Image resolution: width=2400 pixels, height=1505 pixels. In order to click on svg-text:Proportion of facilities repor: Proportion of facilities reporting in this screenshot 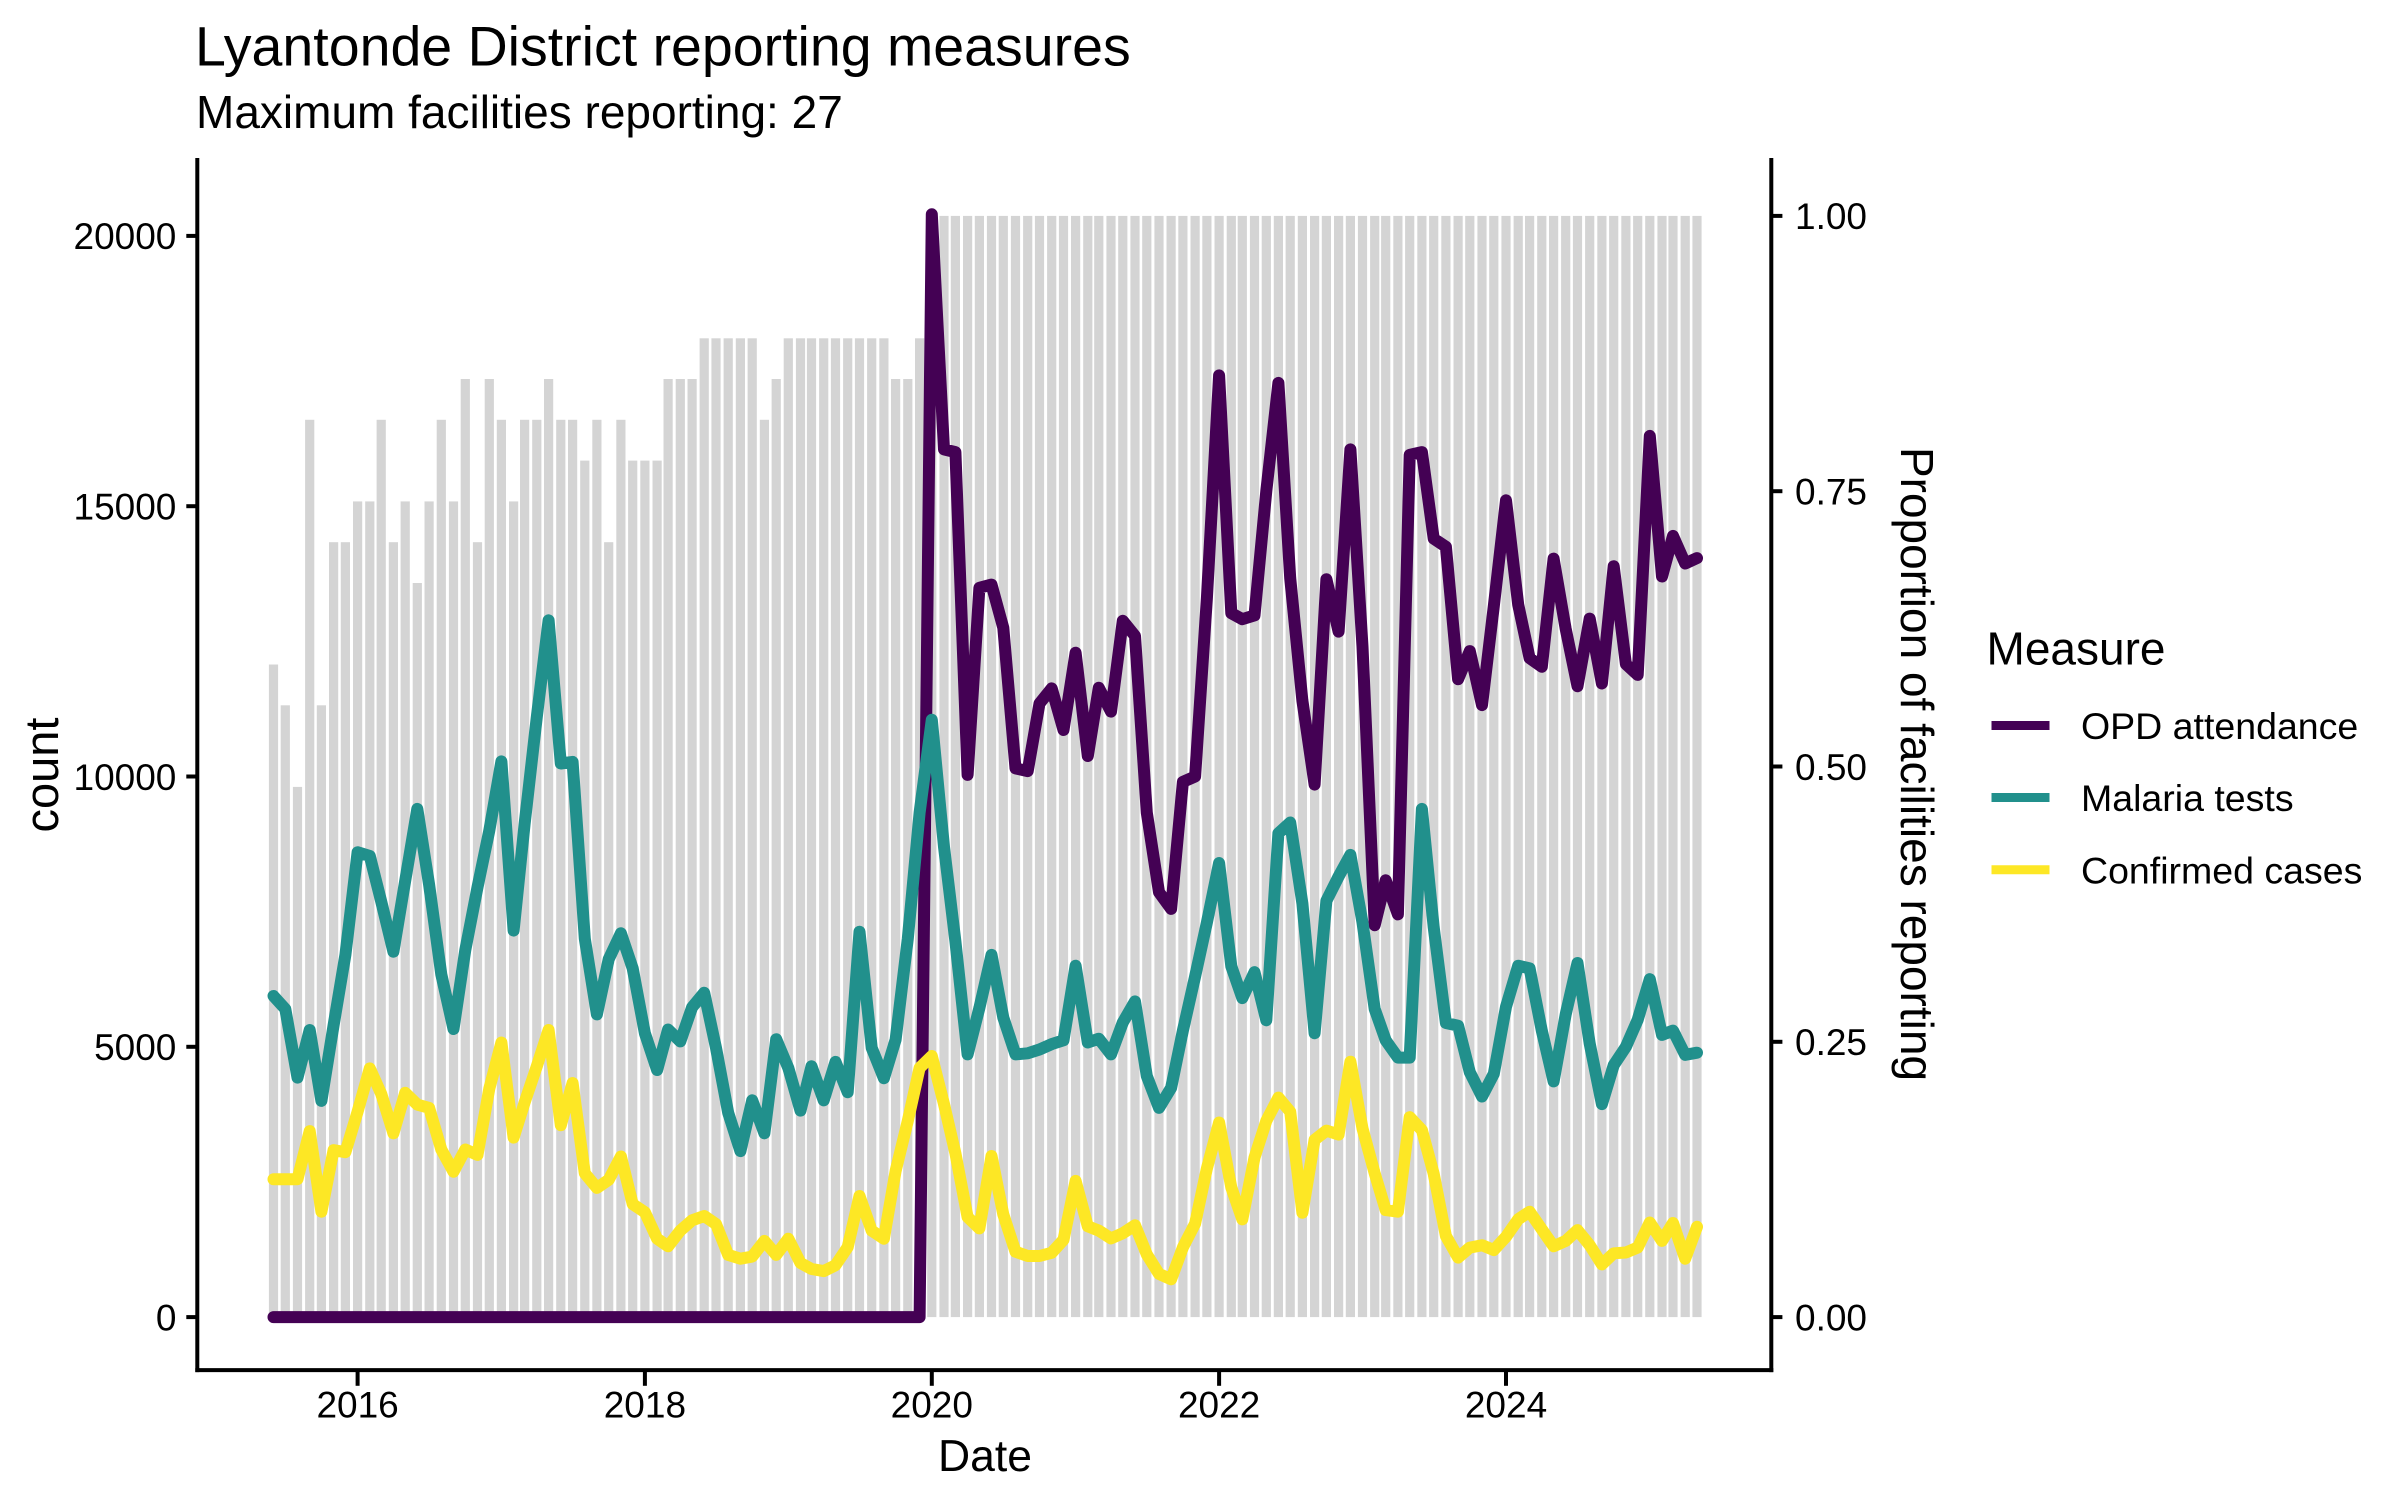, I will do `click(1917, 764)`.